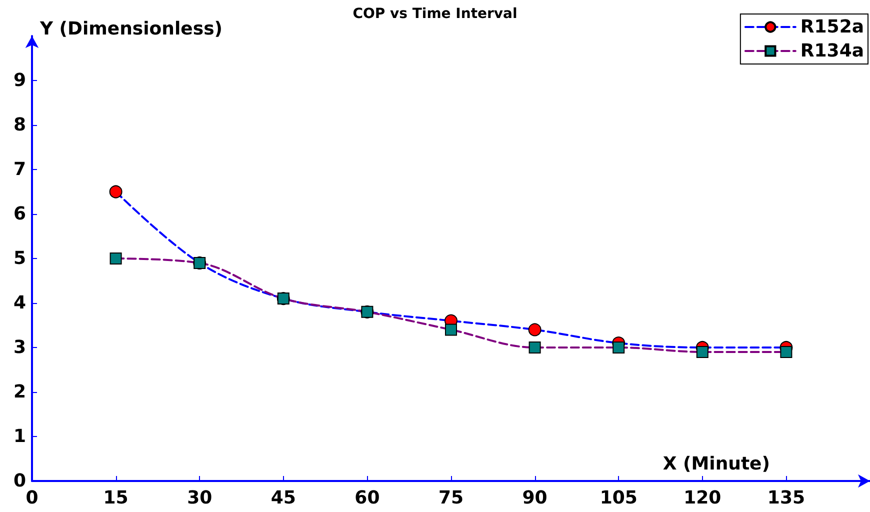  Describe the element at coordinates (435, 14) in the screenshot. I see `chart-title: COP vs Time Interval` at that location.